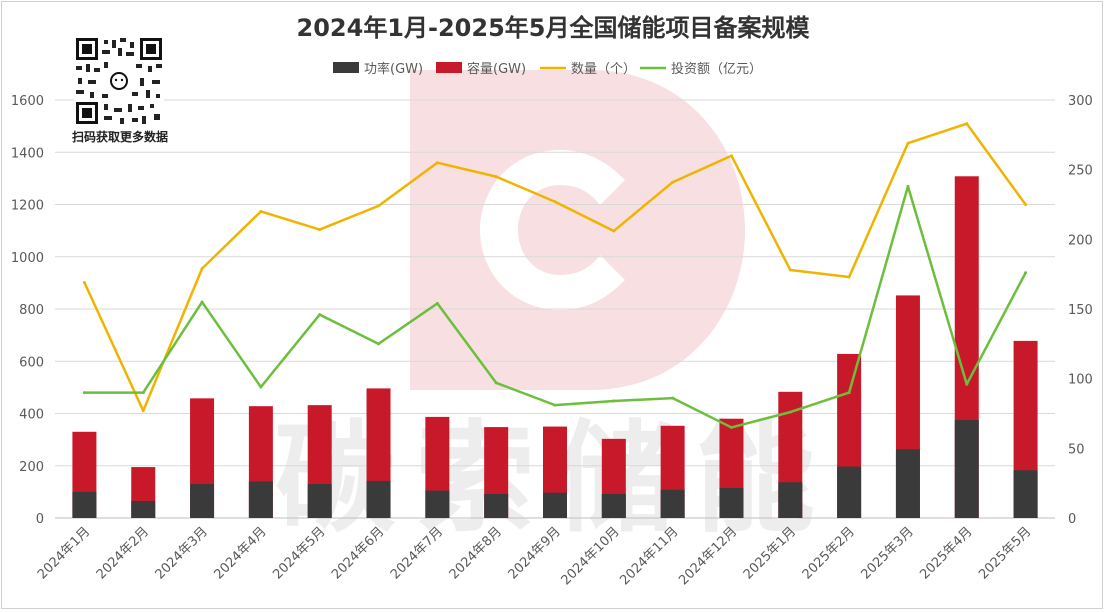 This screenshot has width=1106, height=612. I want to click on qr-code, so click(119, 81).